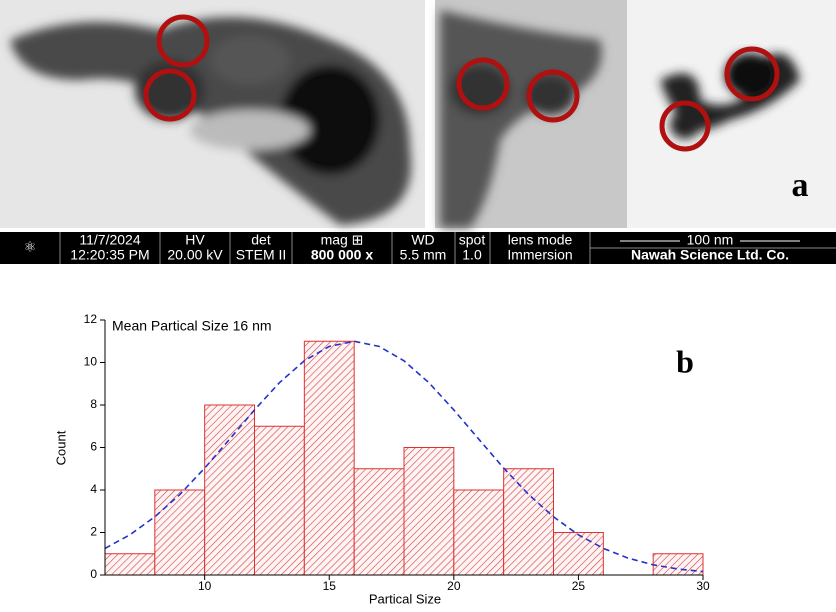 The image size is (836, 612). I want to click on y-tick-label: 12, so click(91, 319).